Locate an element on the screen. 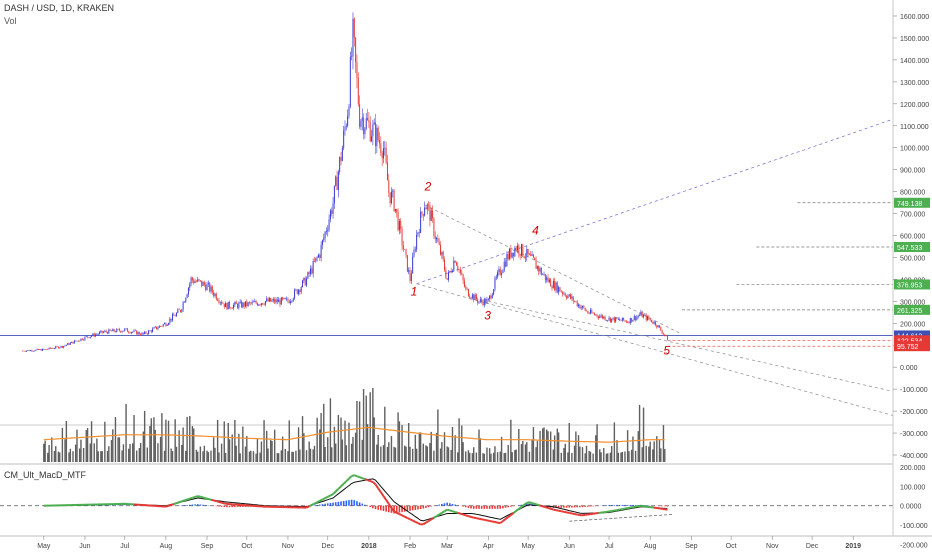 This screenshot has width=932, height=555. wave-label-5: 5 is located at coordinates (666, 351).